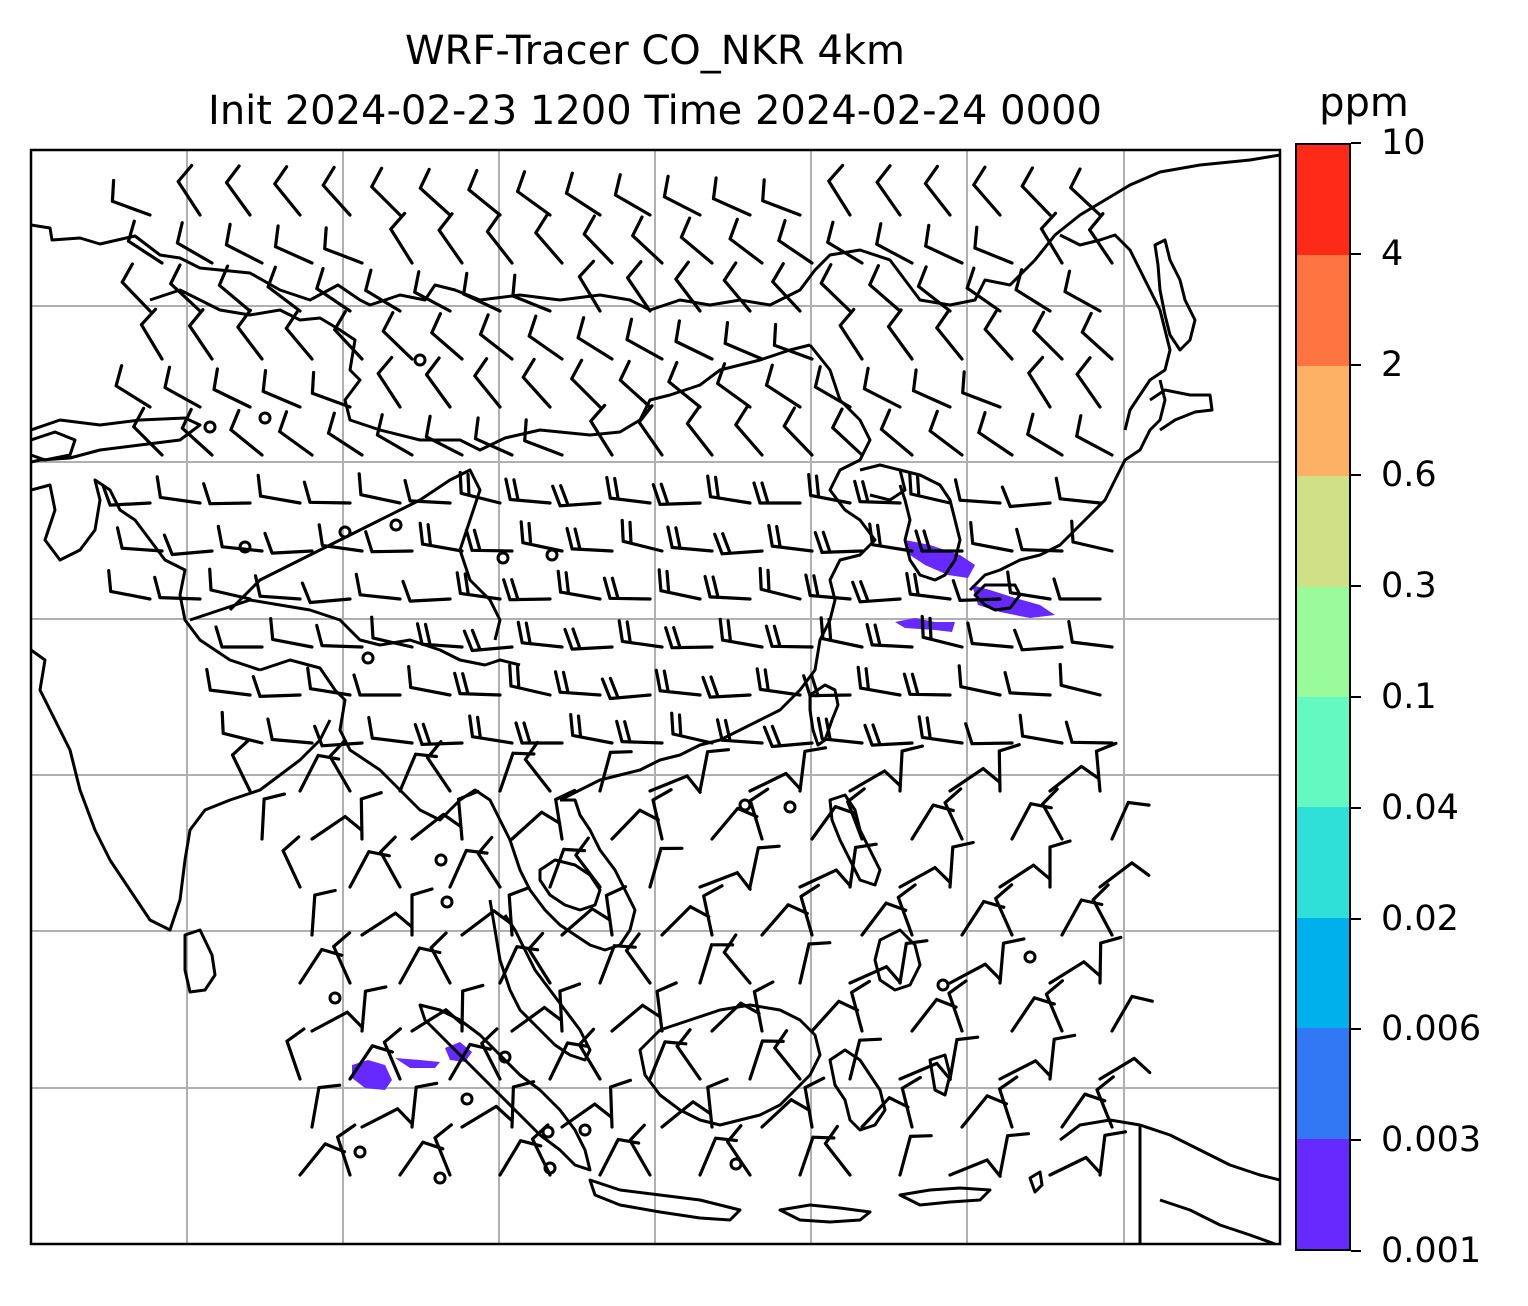 The width and height of the screenshot is (1528, 1306). I want to click on coast-india-peninsula, so click(181, 790).